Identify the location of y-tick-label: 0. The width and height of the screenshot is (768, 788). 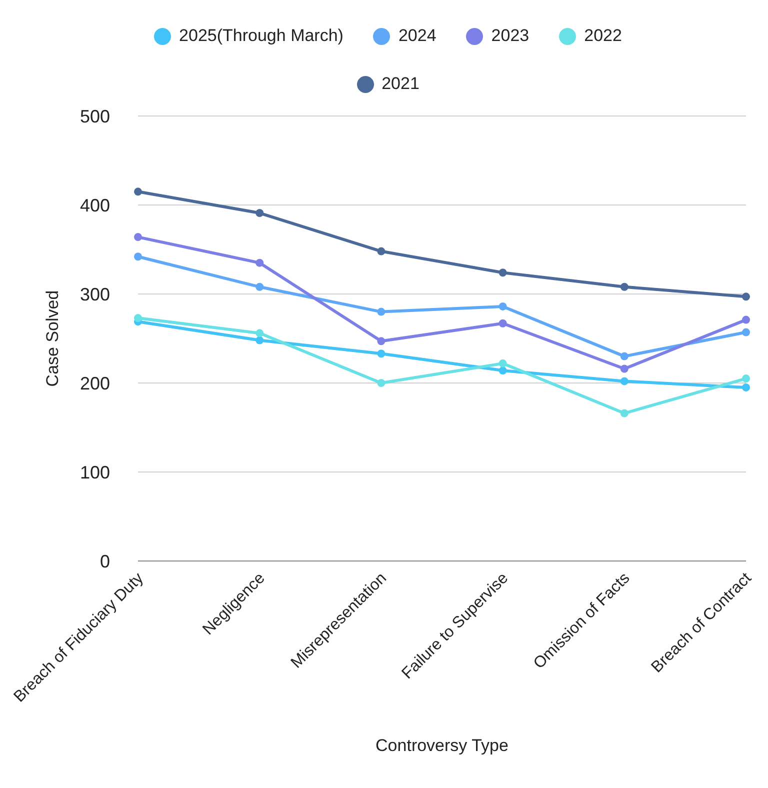
(105, 561).